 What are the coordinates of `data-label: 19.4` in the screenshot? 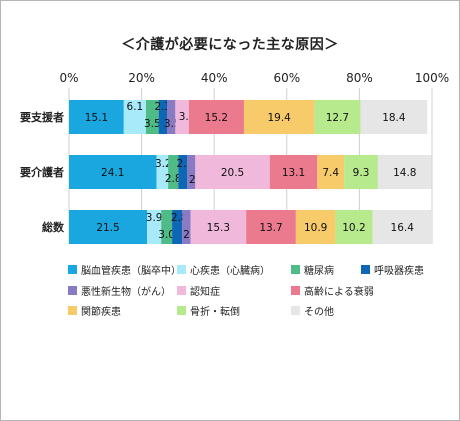 It's located at (279, 118).